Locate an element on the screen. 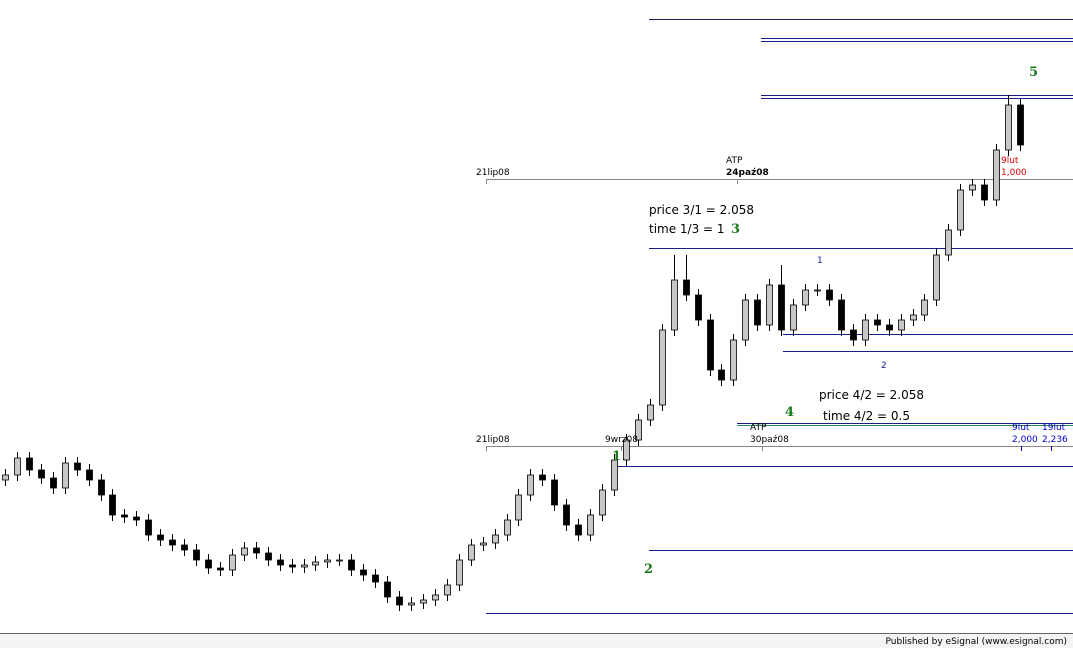 The height and width of the screenshot is (648, 1073). annotation: price 4/2 = 2.058 is located at coordinates (871, 395).